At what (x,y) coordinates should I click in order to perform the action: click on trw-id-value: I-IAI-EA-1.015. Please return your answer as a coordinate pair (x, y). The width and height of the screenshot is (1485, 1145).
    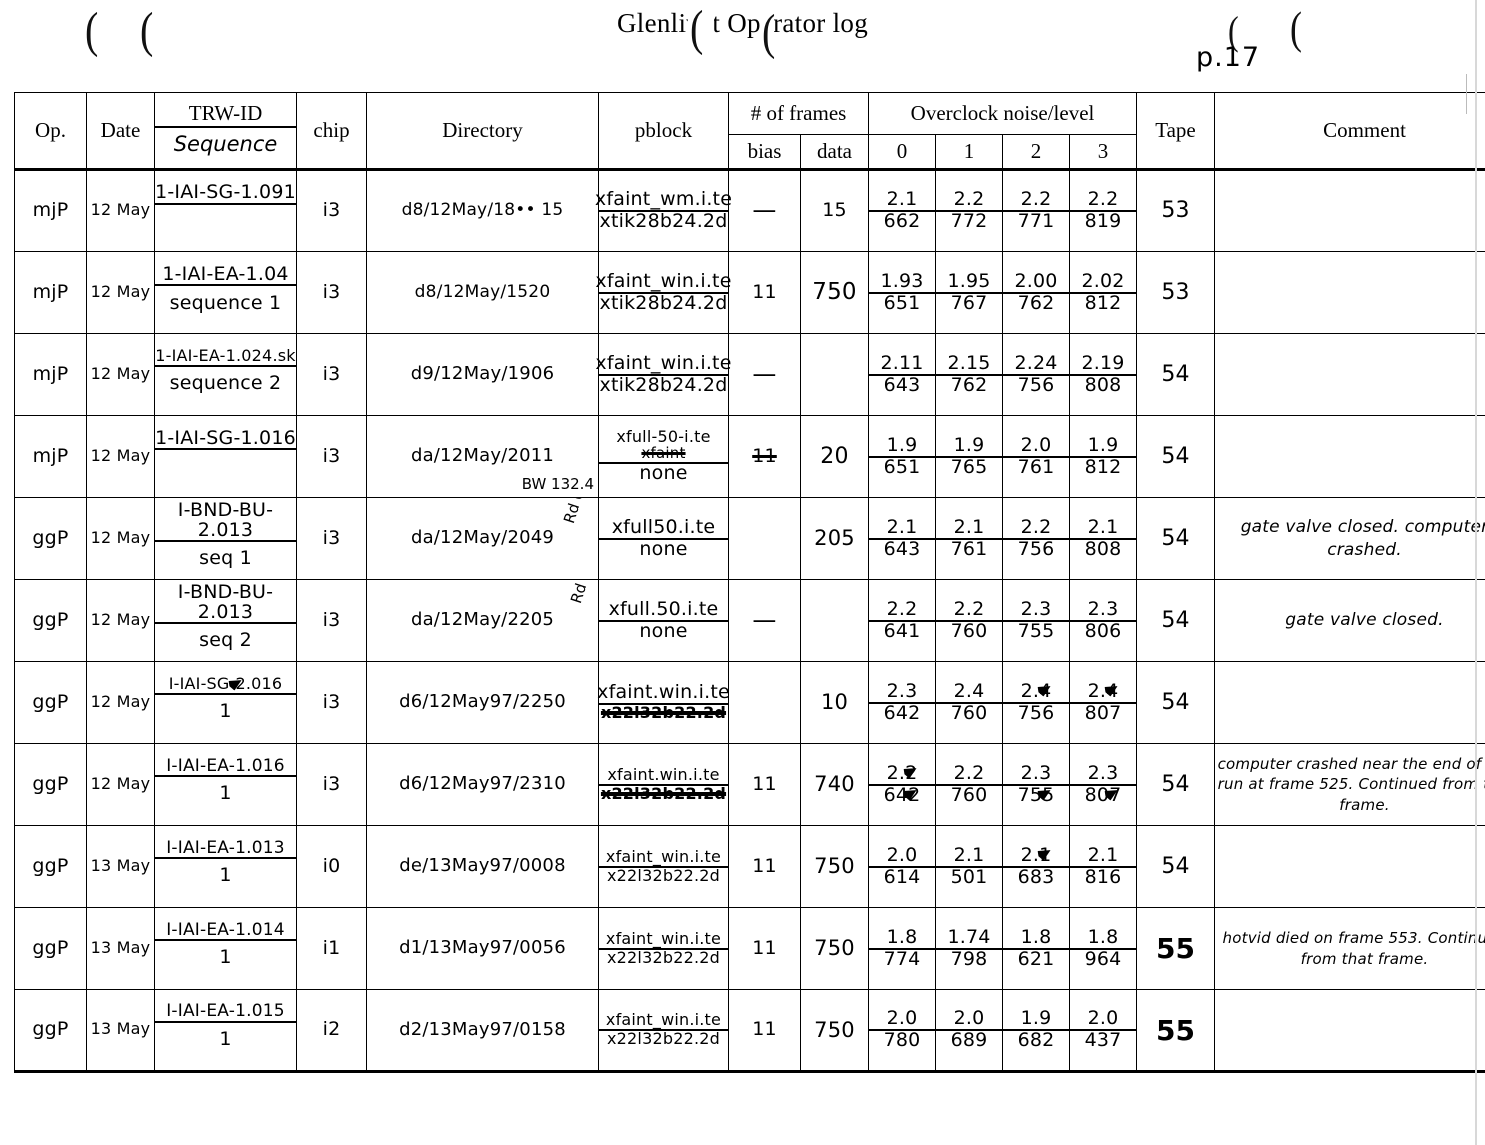
    Looking at the image, I should click on (225, 1012).